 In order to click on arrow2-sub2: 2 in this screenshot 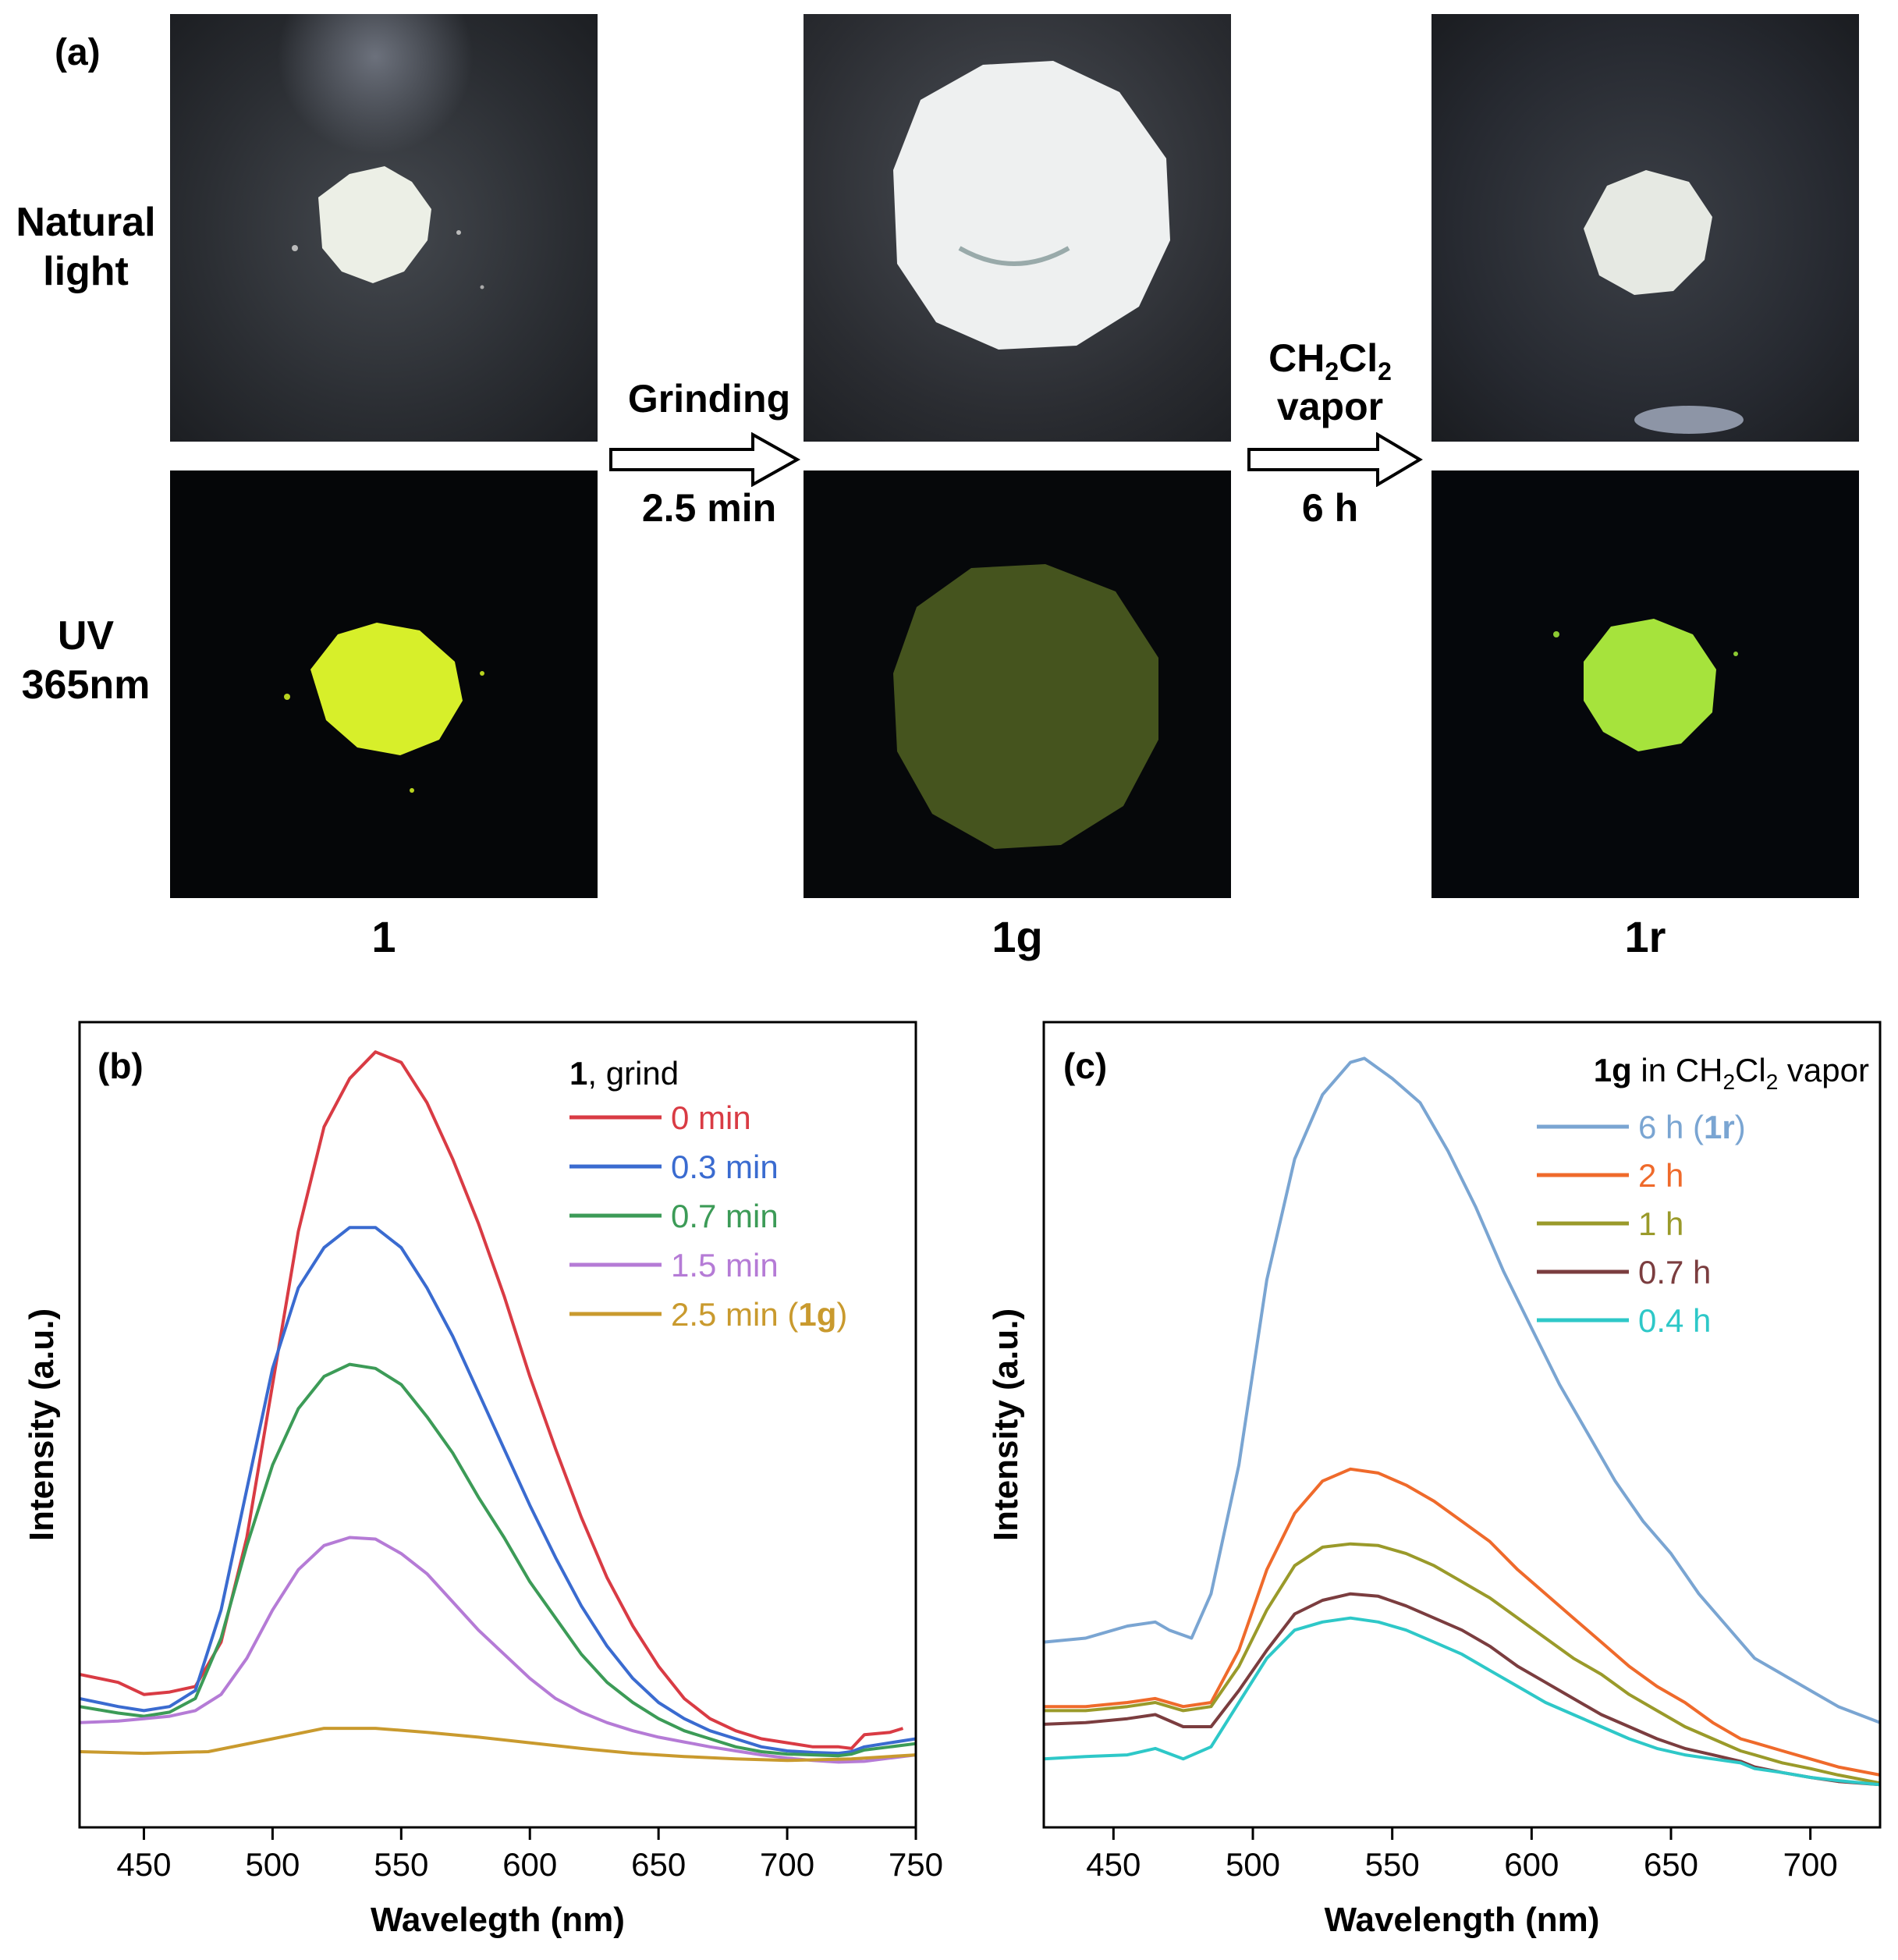, I will do `click(1385, 371)`.